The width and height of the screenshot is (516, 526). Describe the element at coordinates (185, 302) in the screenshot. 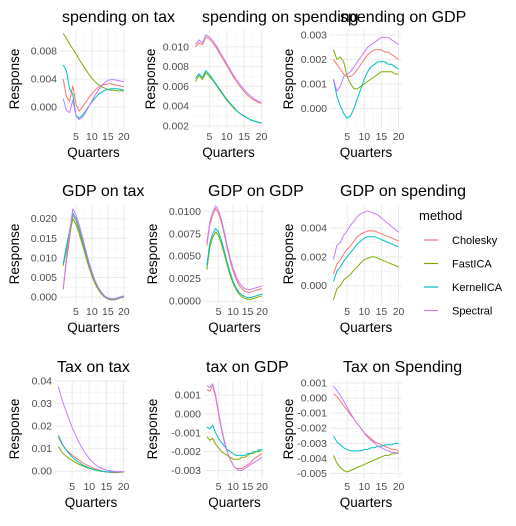

I see `y-tick-label: 0.0000` at that location.